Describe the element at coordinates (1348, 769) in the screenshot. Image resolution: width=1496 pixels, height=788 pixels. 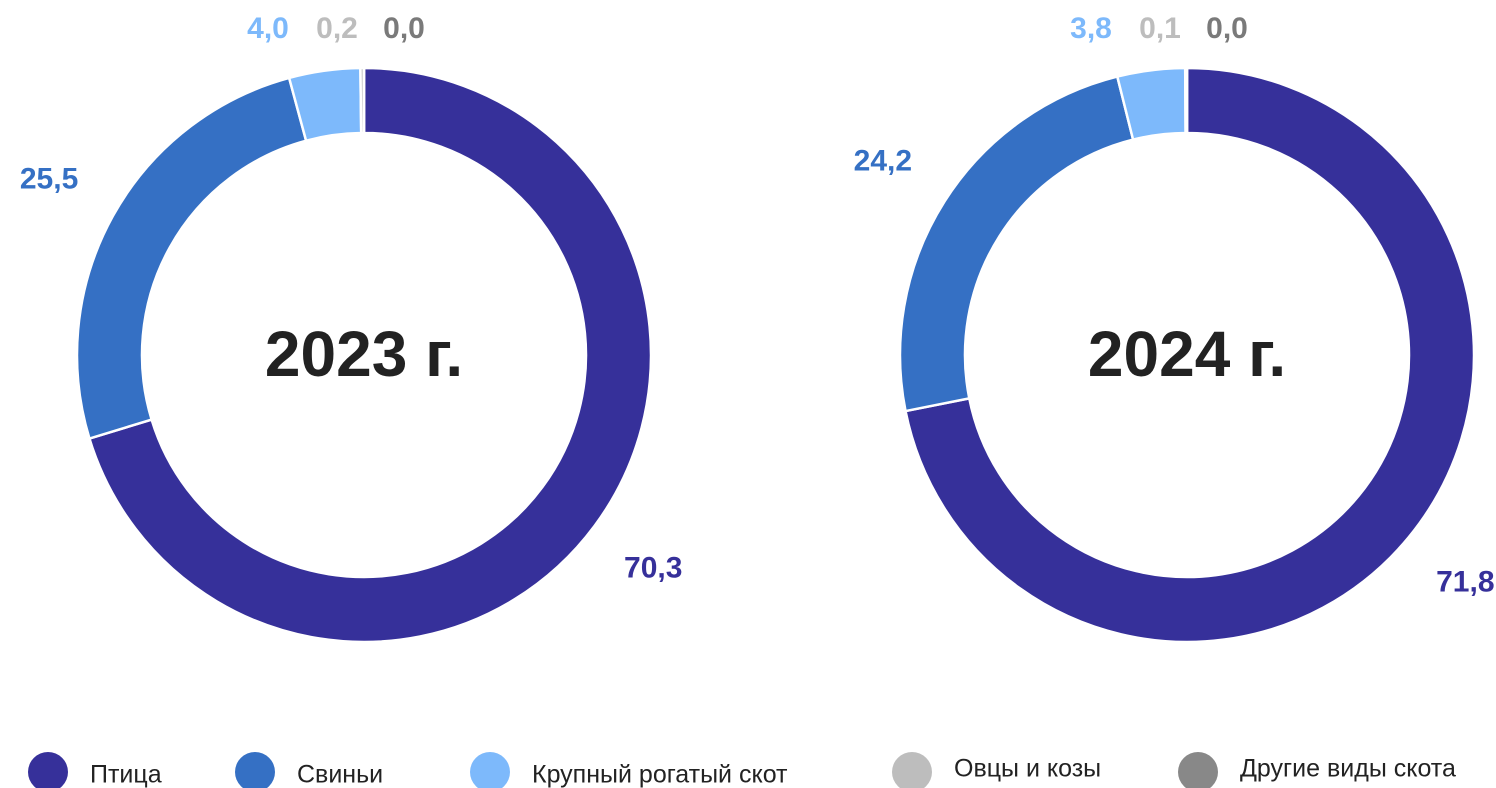
I see `legend-label: Другие виды скота` at that location.